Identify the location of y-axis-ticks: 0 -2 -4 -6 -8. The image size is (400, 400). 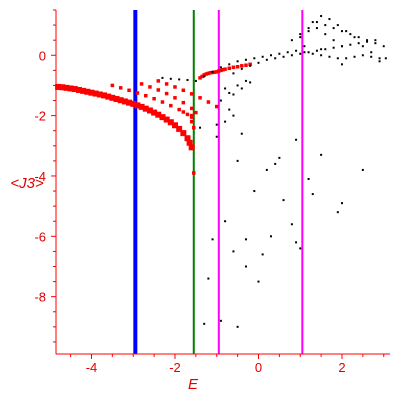
(45, 176).